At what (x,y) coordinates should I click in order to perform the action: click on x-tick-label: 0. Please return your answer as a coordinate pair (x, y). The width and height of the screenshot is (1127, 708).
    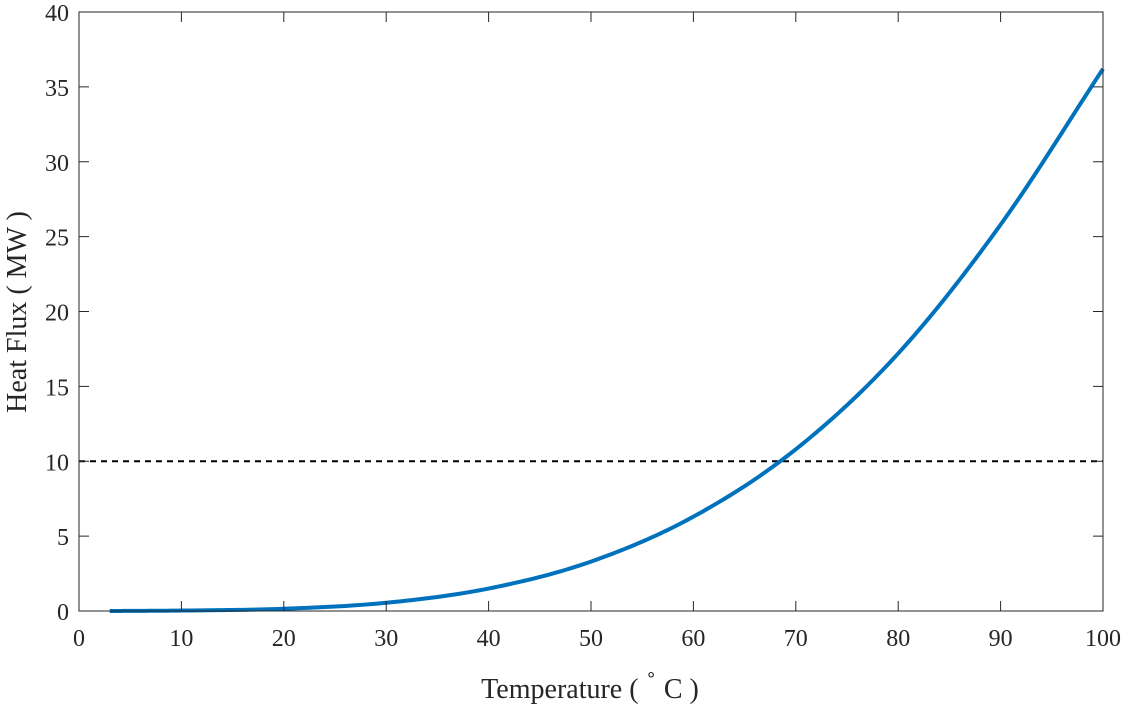
    Looking at the image, I should click on (79, 639).